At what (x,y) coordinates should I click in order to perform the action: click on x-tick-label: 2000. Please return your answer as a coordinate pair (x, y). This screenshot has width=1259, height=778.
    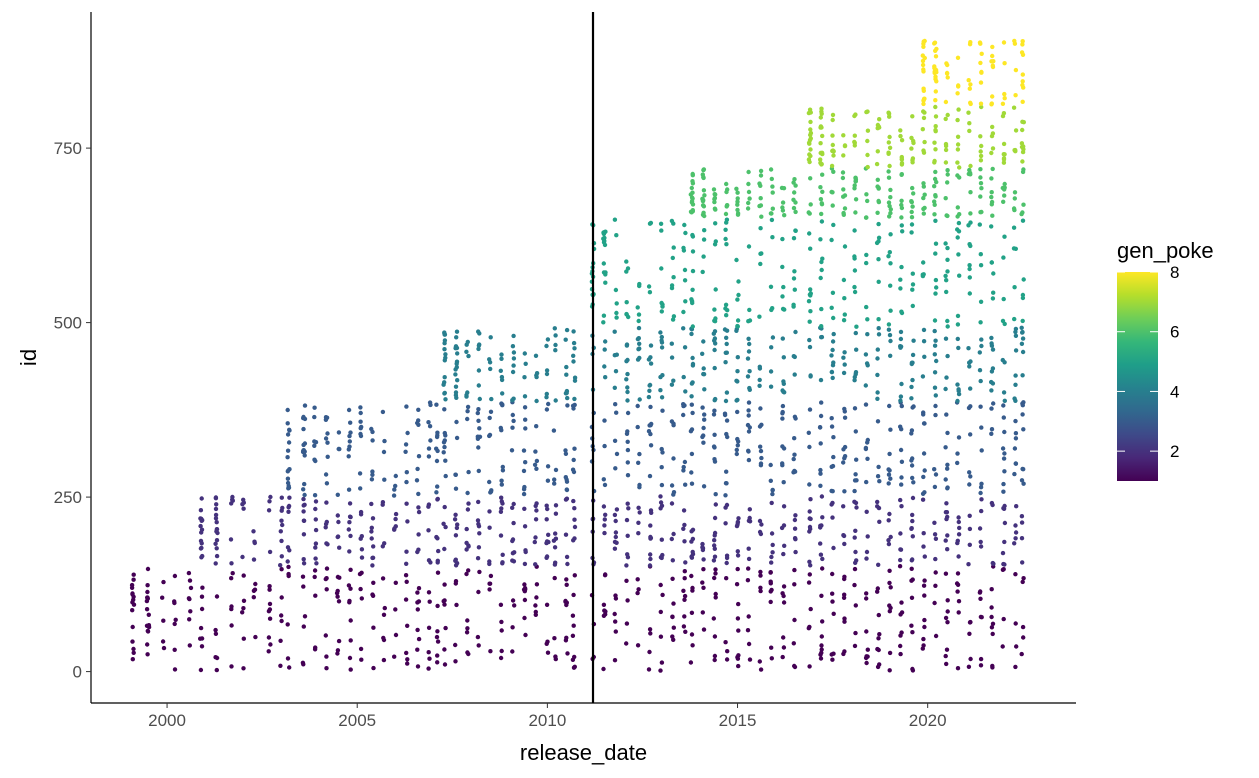
    Looking at the image, I should click on (167, 720).